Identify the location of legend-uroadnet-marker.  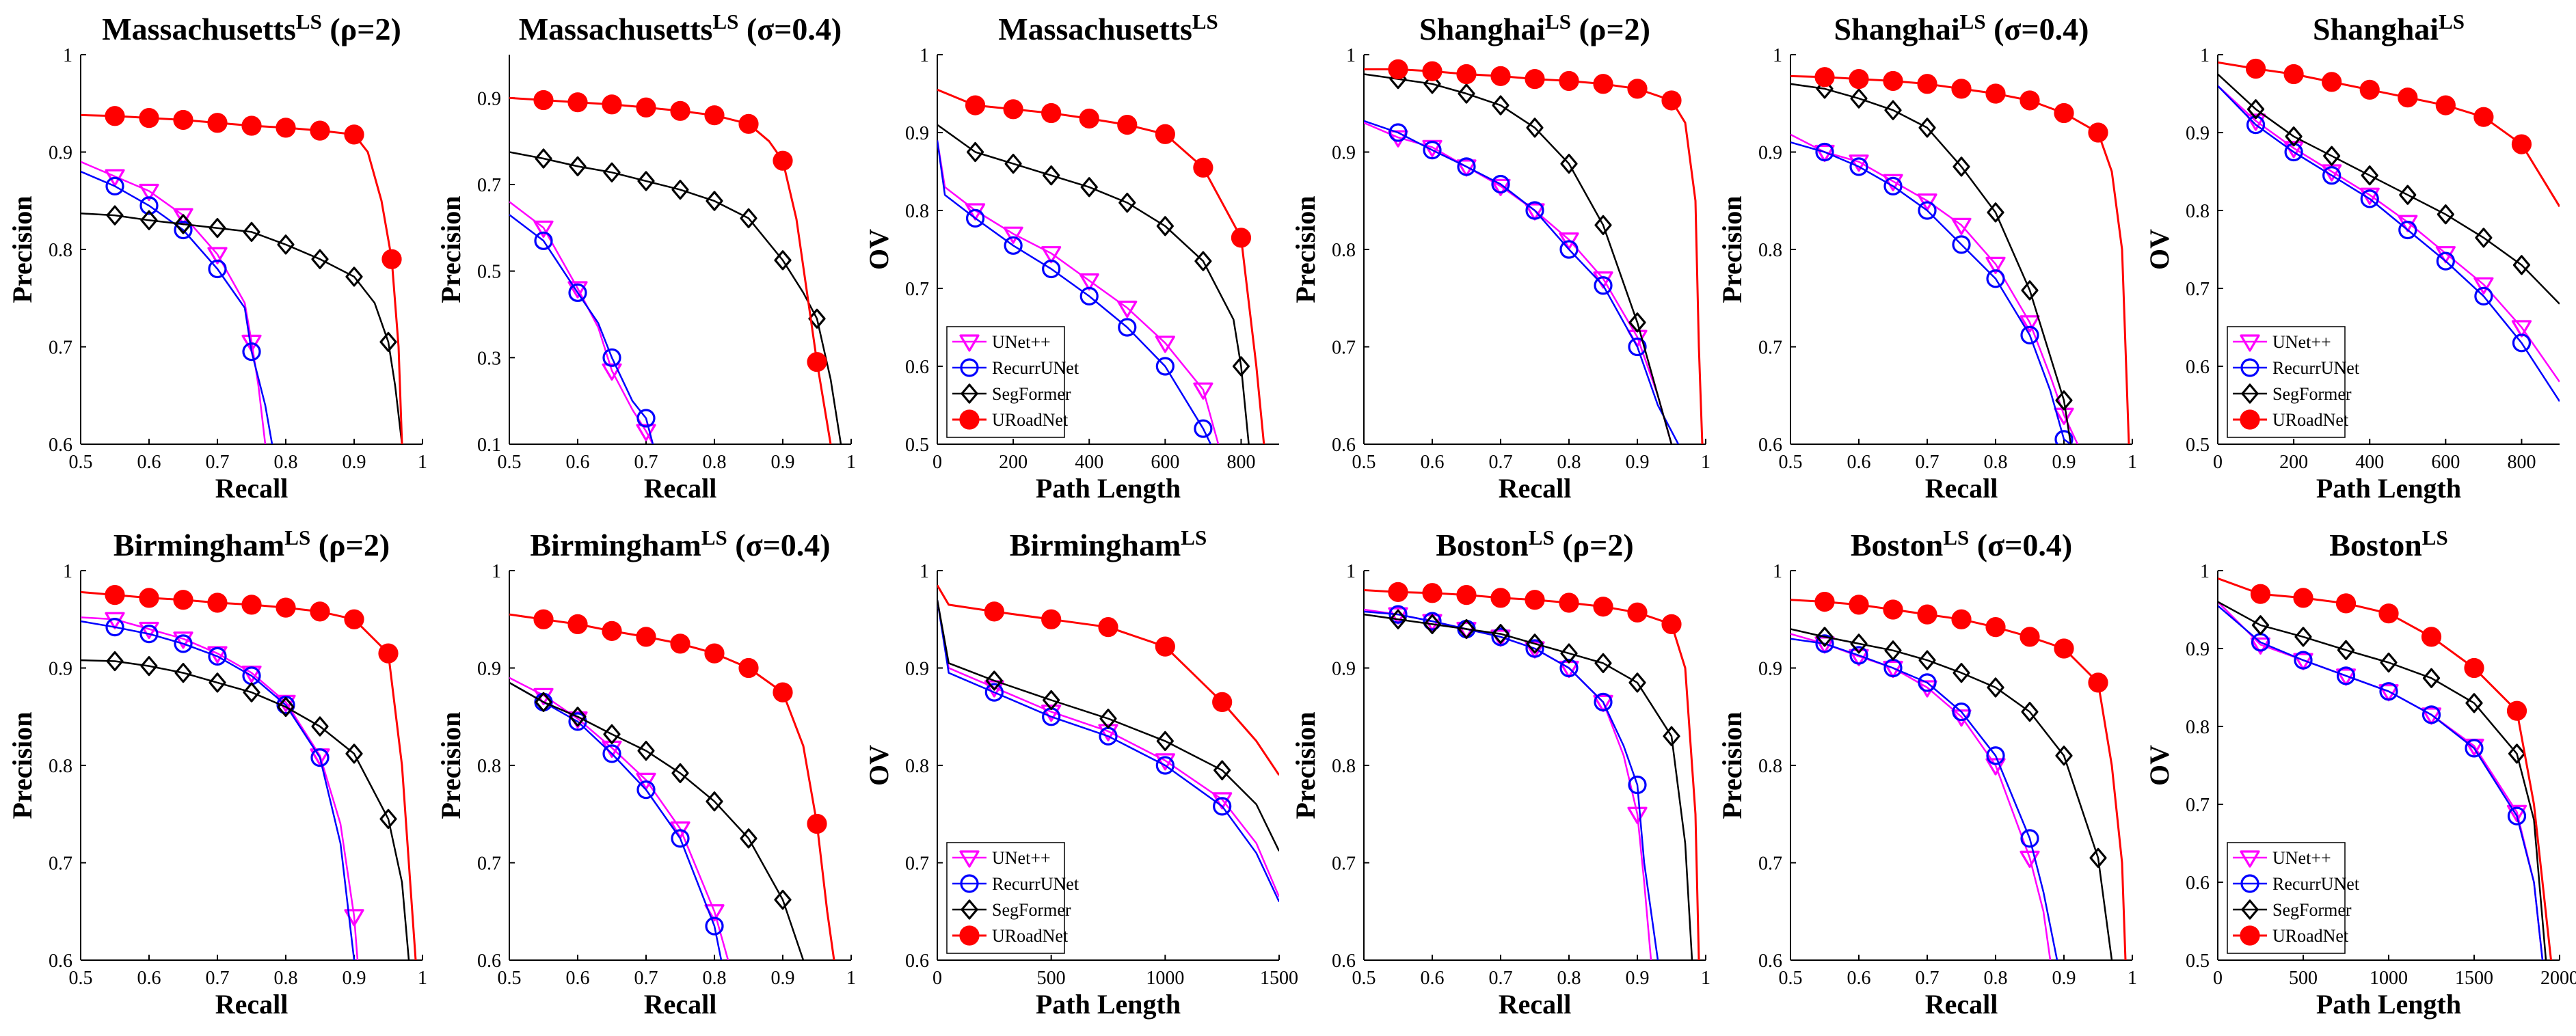
(2250, 419).